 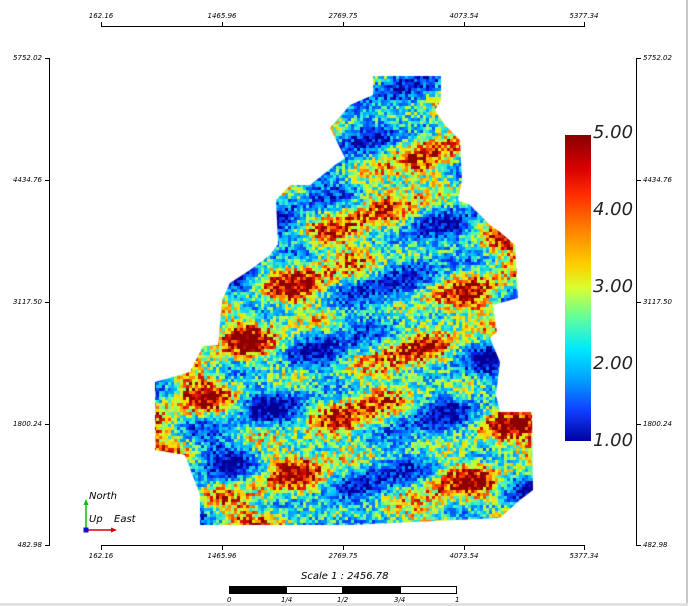 What do you see at coordinates (400, 600) in the screenshot?
I see `scale-label: 3/4` at bounding box center [400, 600].